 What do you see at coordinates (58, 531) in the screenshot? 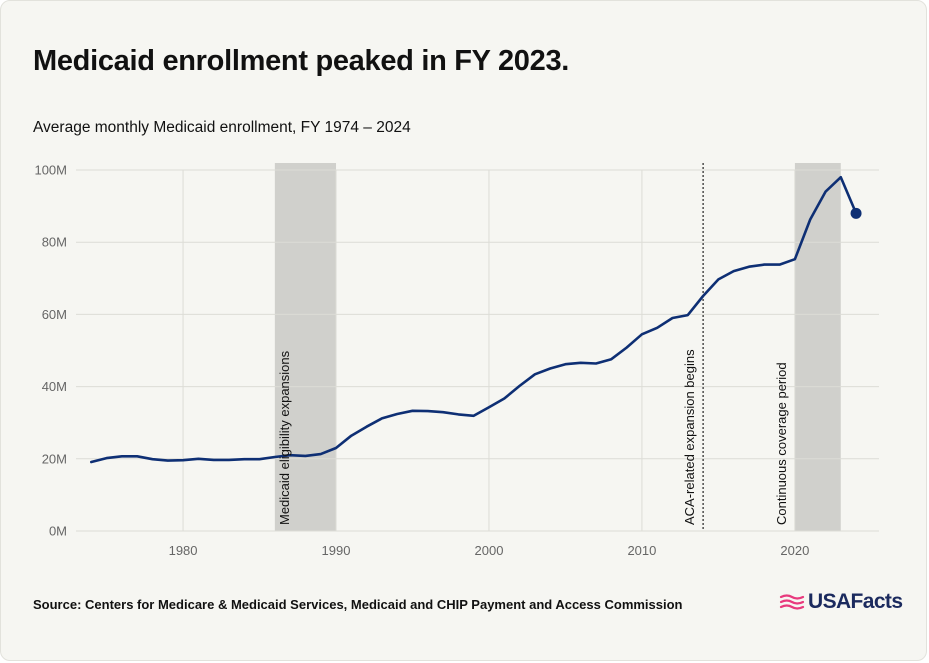
I see `y-tick-label: 0M` at bounding box center [58, 531].